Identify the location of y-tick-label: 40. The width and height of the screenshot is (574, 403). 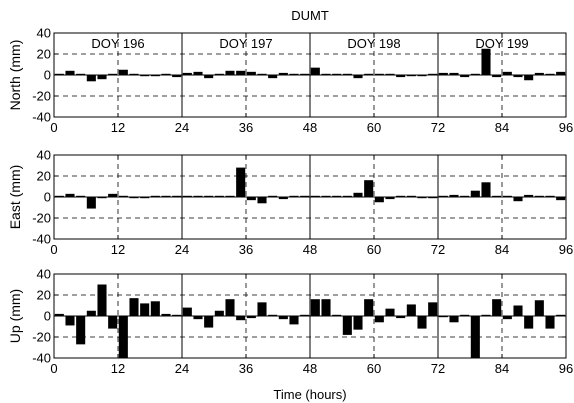
(44, 33).